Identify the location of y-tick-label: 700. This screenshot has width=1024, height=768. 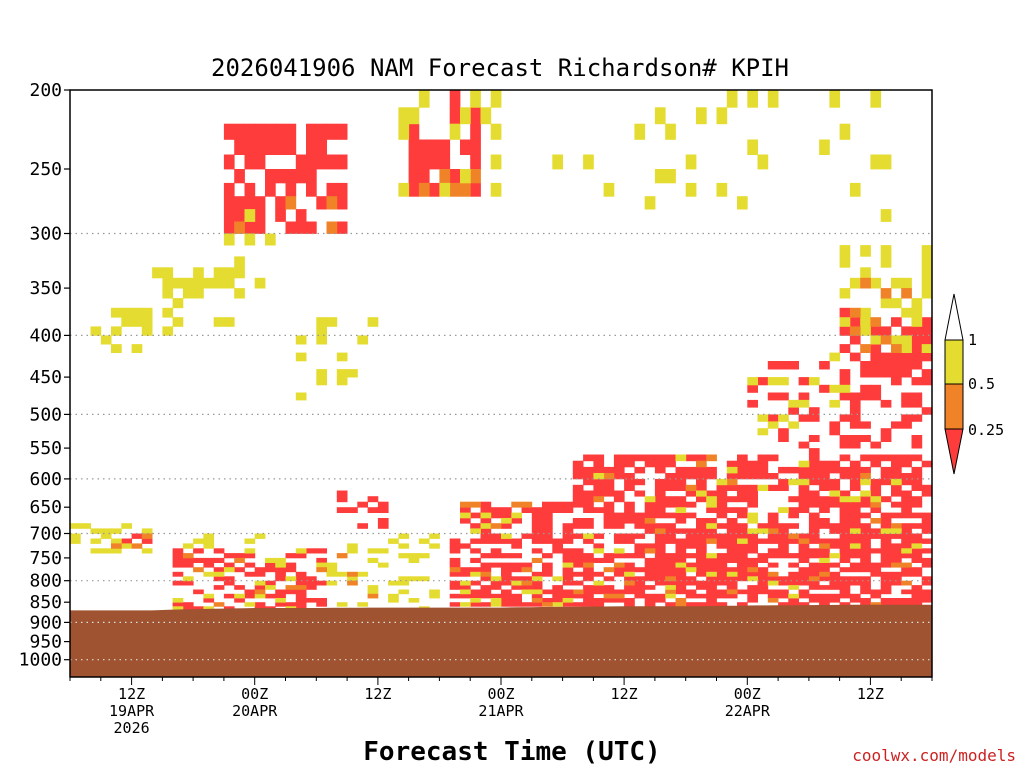
(45, 534).